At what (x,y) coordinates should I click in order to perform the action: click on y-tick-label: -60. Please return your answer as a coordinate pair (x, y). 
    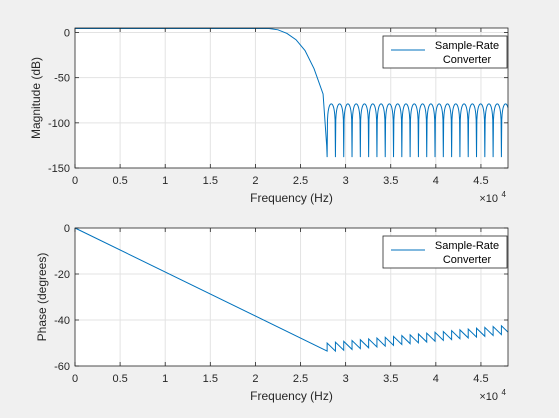
    Looking at the image, I should click on (62, 367).